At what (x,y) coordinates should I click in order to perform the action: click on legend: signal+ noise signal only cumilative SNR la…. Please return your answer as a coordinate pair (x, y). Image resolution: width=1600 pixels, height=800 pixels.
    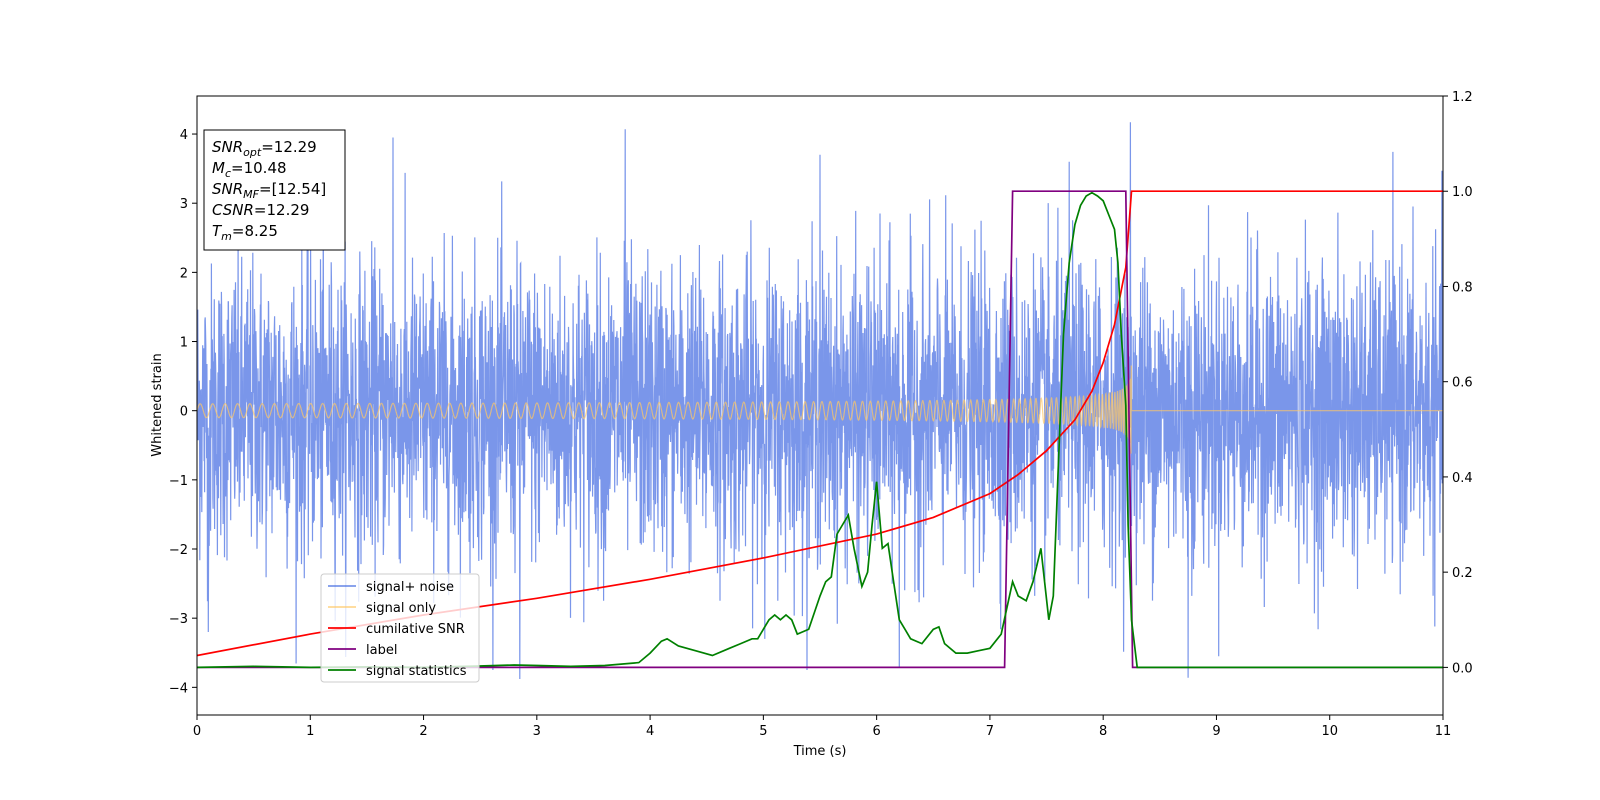
    Looking at the image, I should click on (400, 628).